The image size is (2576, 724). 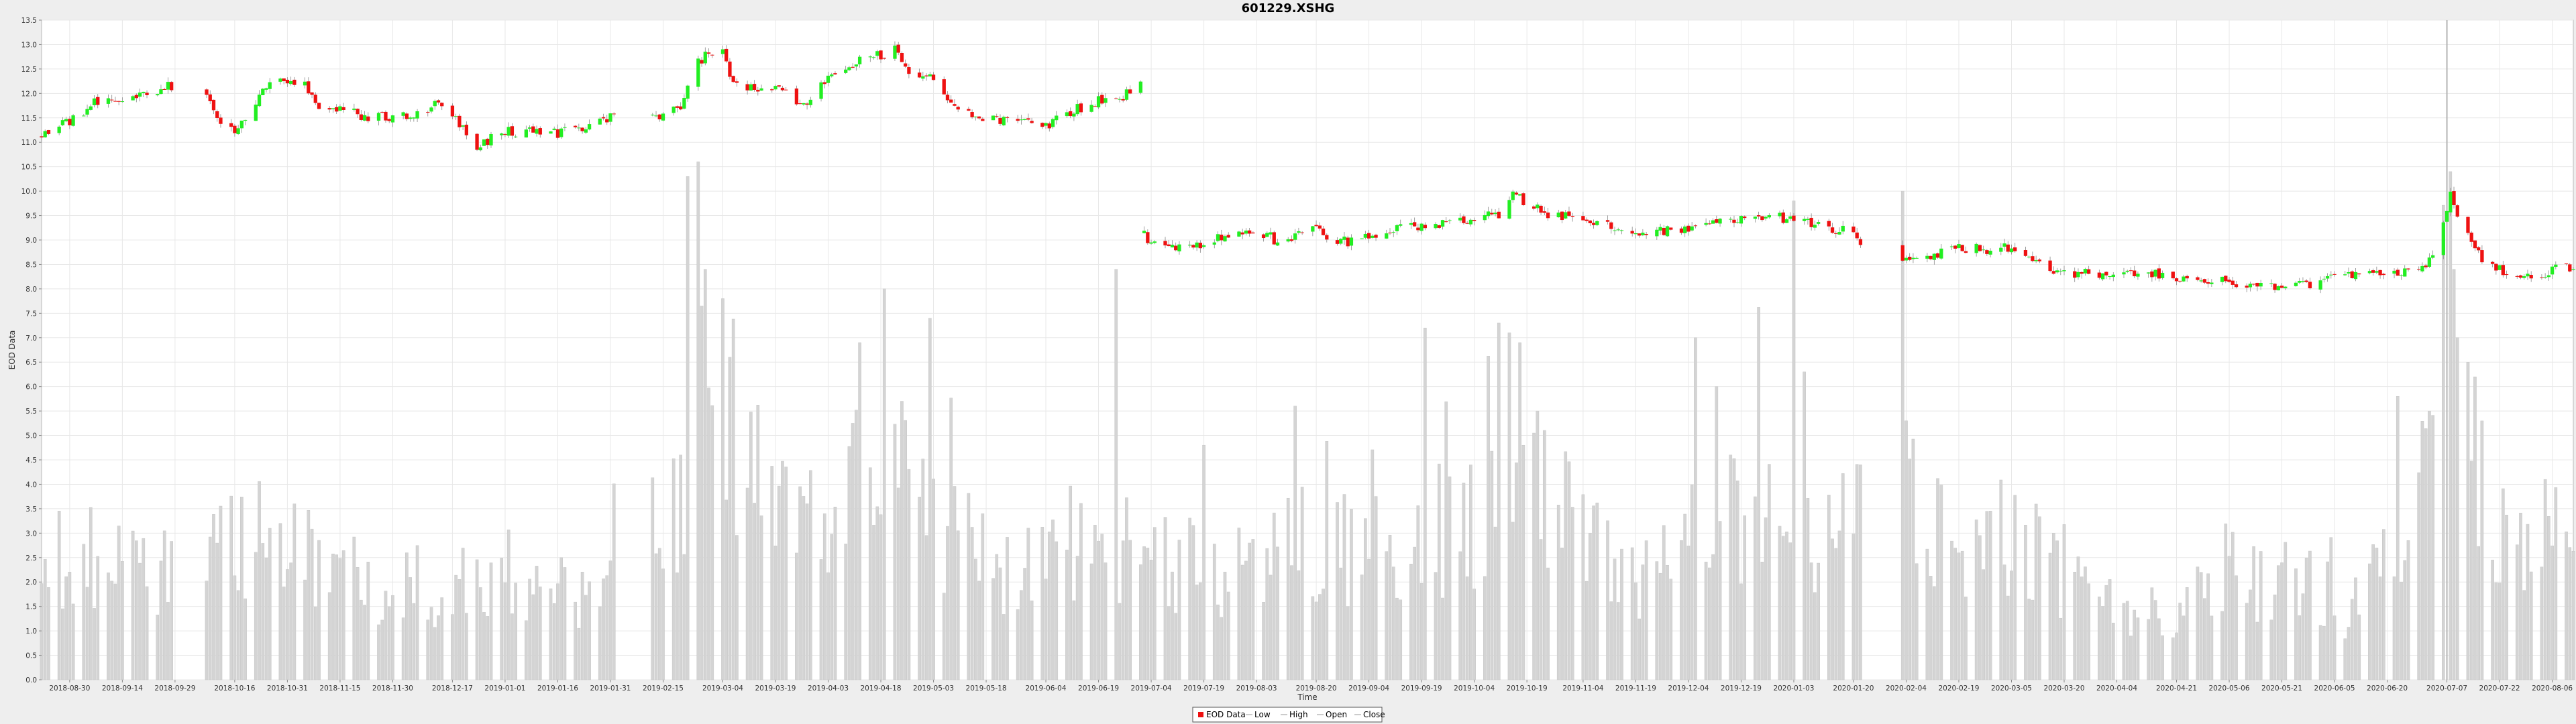 I want to click on x-tick-label: 2018-11-15, so click(x=339, y=688).